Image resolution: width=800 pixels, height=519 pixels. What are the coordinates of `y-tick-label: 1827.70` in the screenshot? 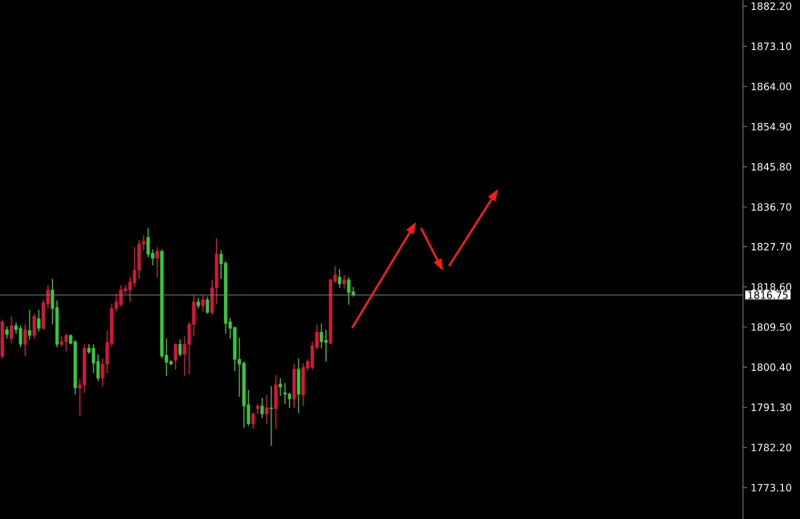 It's located at (772, 246).